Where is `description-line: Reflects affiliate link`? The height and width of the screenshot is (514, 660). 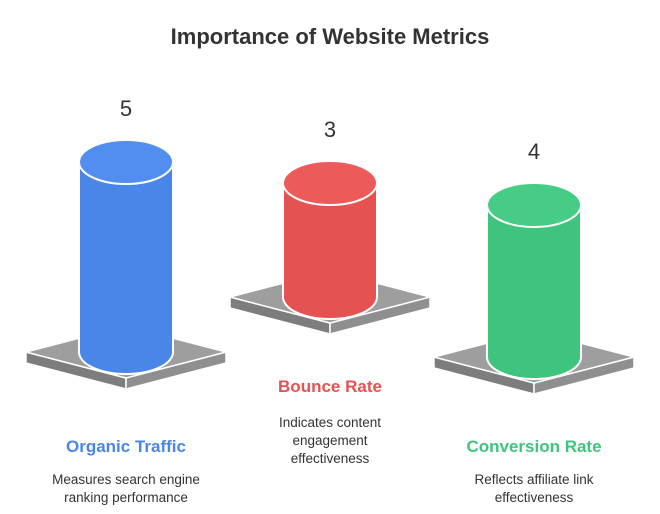
description-line: Reflects affiliate link is located at coordinates (533, 479).